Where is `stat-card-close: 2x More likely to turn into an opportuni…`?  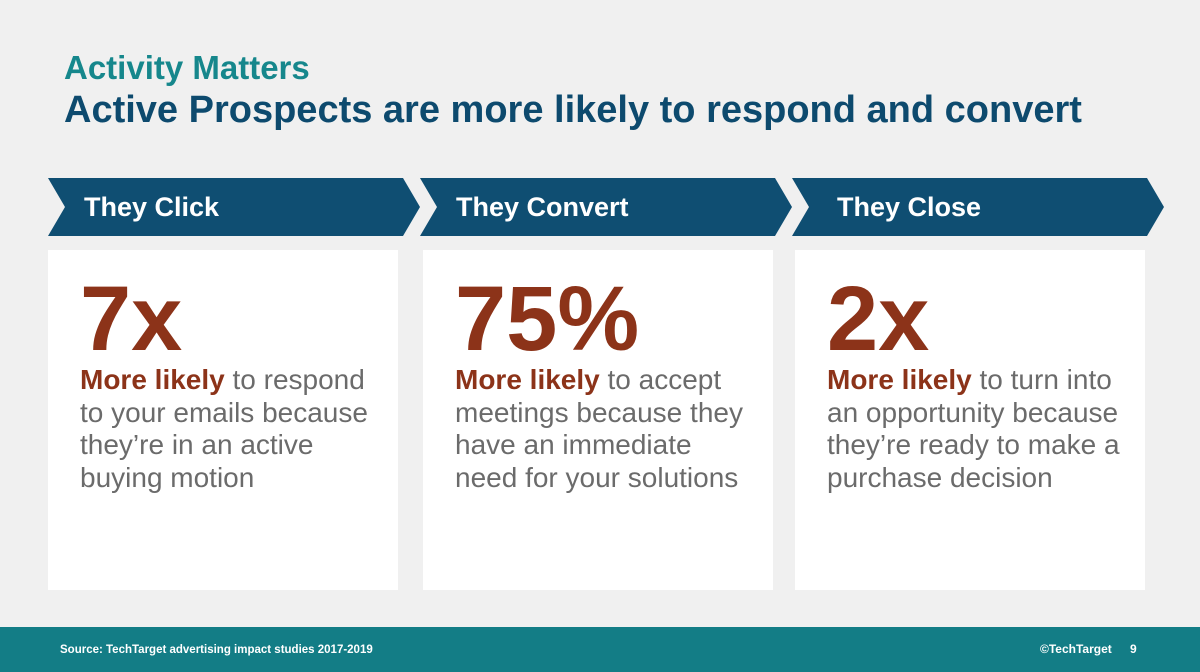 stat-card-close: 2x More likely to turn into an opportuni… is located at coordinates (970, 420).